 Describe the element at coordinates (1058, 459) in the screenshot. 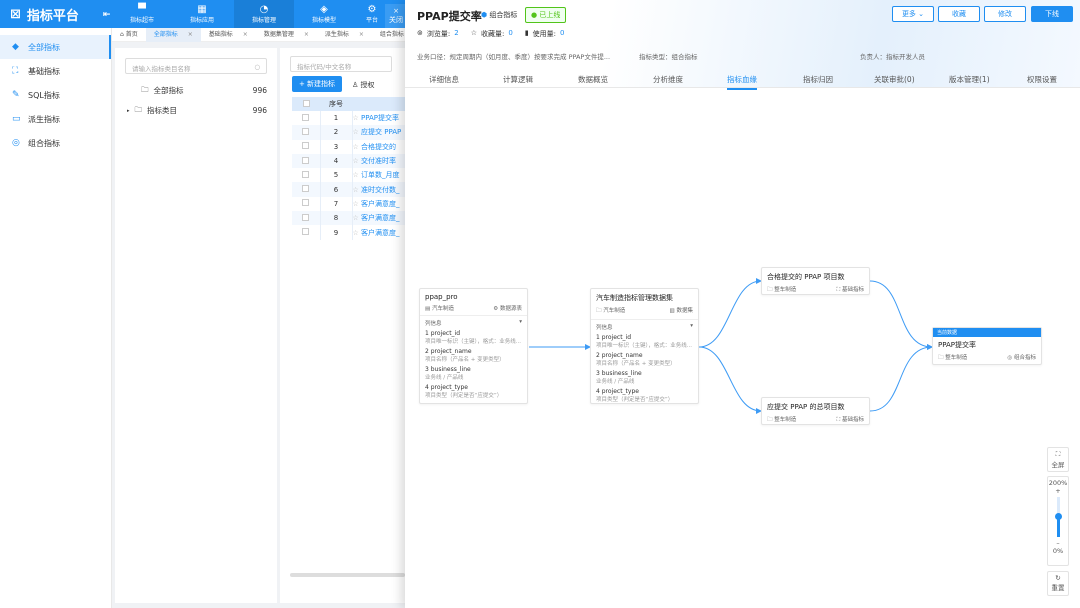

I see `fullscreen-button: ⛶ 全屏` at that location.